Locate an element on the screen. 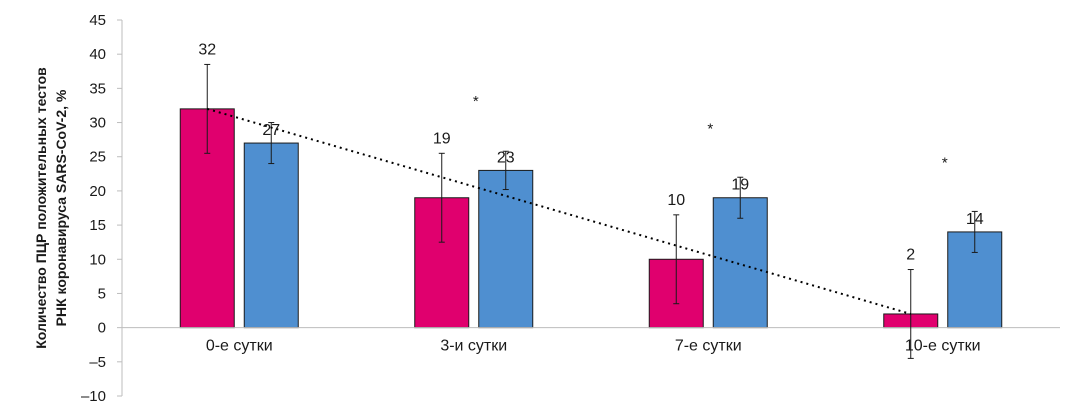 The height and width of the screenshot is (401, 1069). data-label: 10 is located at coordinates (676, 200).